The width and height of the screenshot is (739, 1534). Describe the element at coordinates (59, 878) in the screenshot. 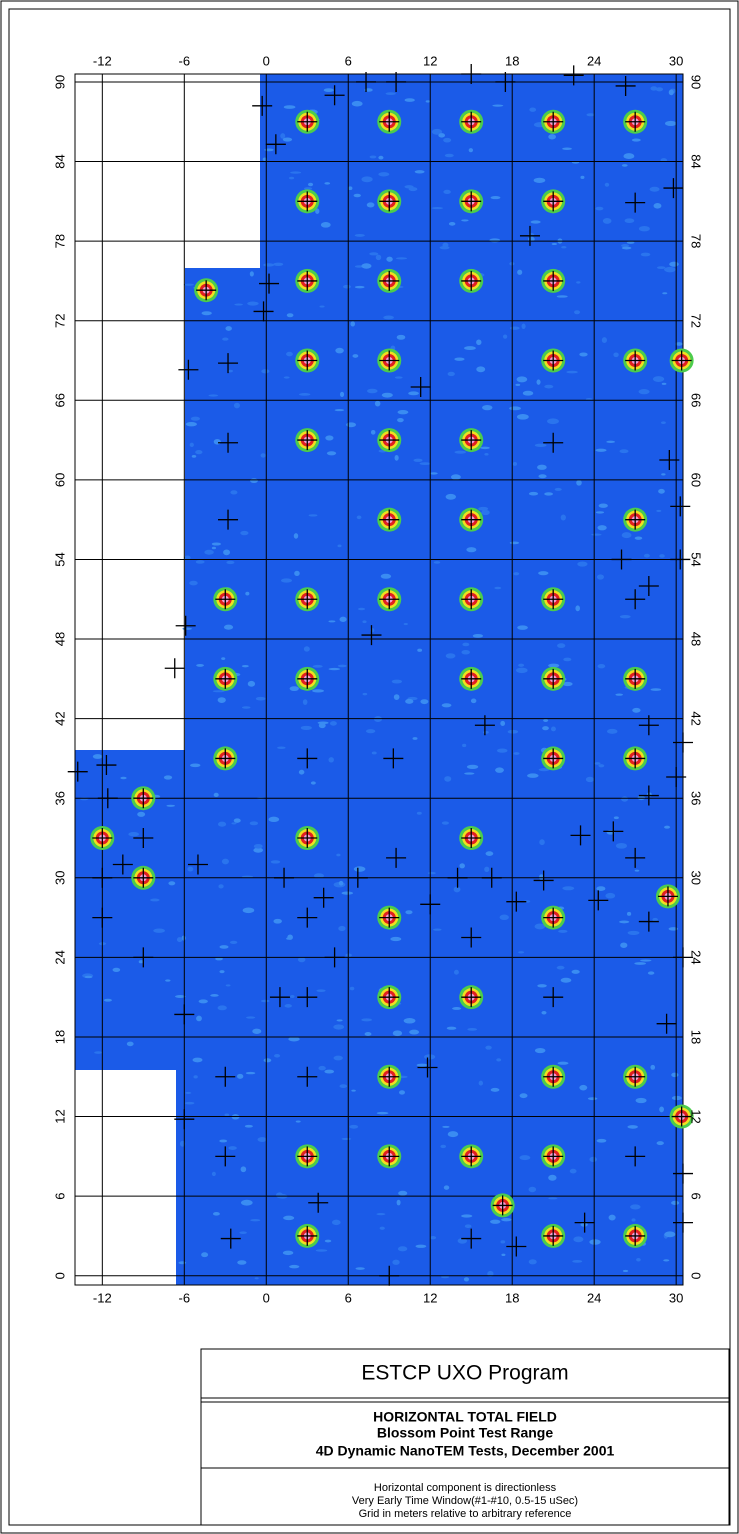

I see `y-tick-label: 30` at that location.